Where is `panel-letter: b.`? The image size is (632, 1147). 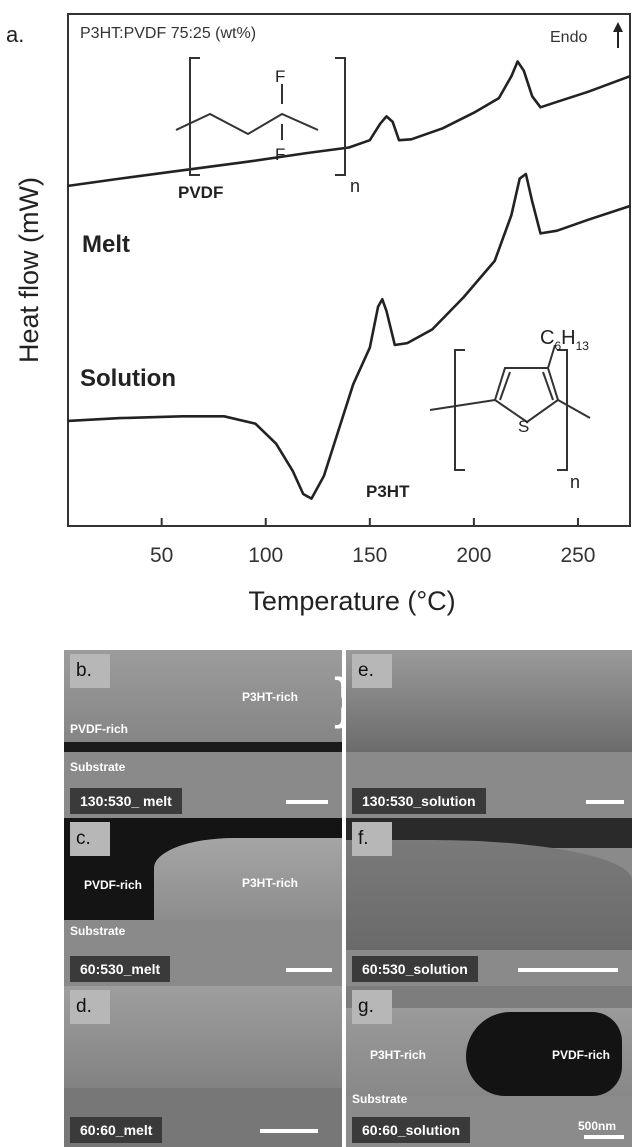 panel-letter: b. is located at coordinates (90, 671).